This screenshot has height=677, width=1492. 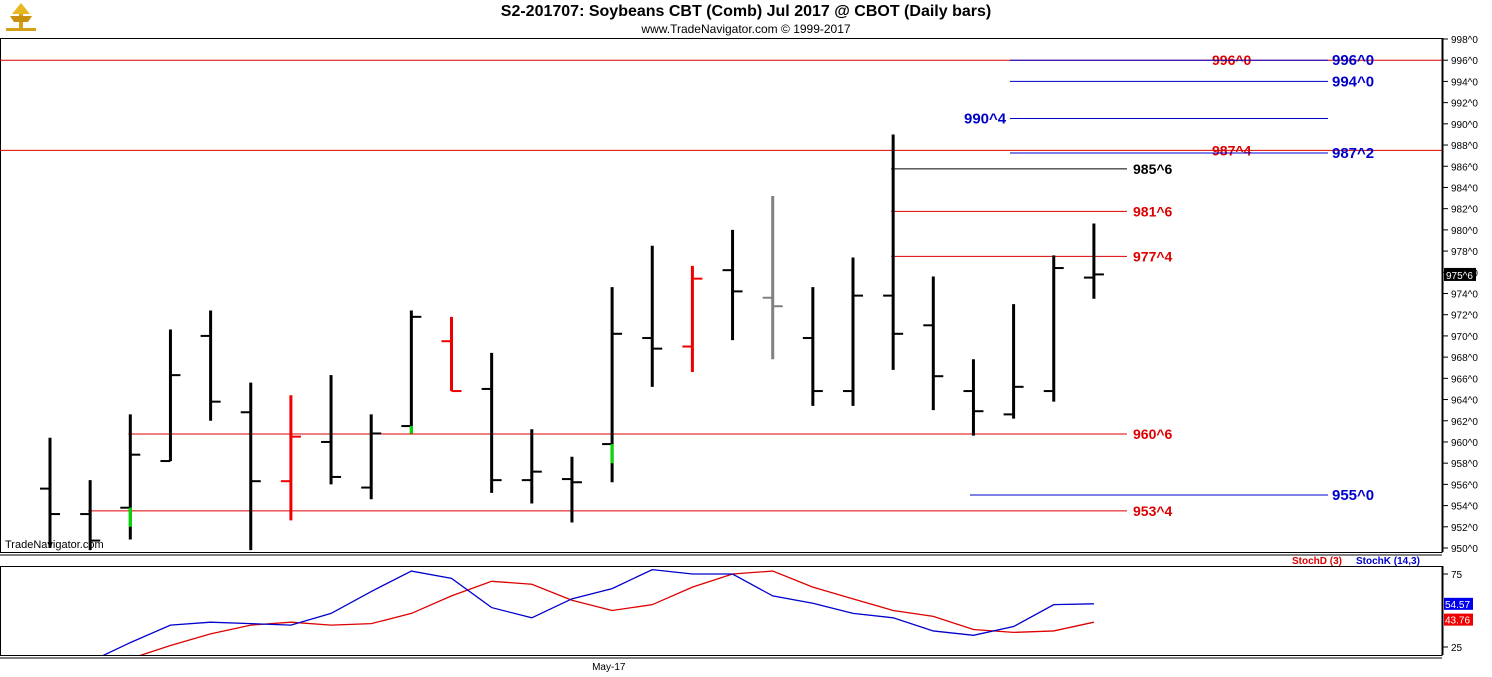 I want to click on y-tick-label: 992^0, so click(x=1464, y=104).